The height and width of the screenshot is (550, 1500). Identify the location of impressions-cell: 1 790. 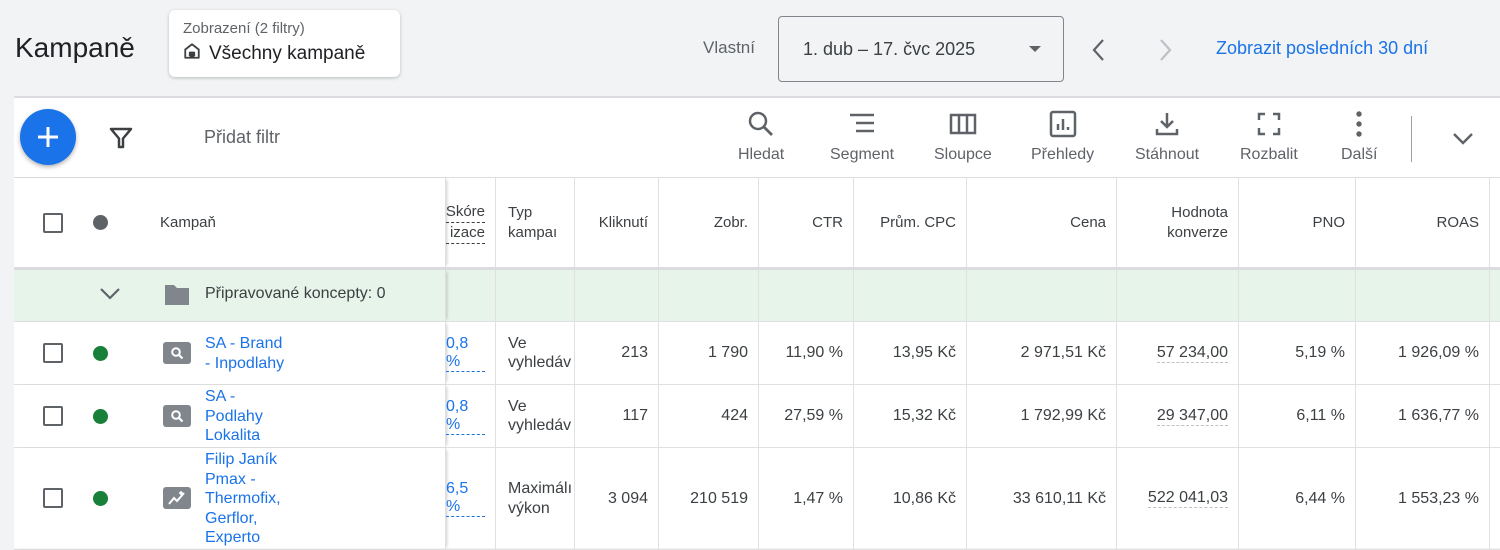
(709, 353).